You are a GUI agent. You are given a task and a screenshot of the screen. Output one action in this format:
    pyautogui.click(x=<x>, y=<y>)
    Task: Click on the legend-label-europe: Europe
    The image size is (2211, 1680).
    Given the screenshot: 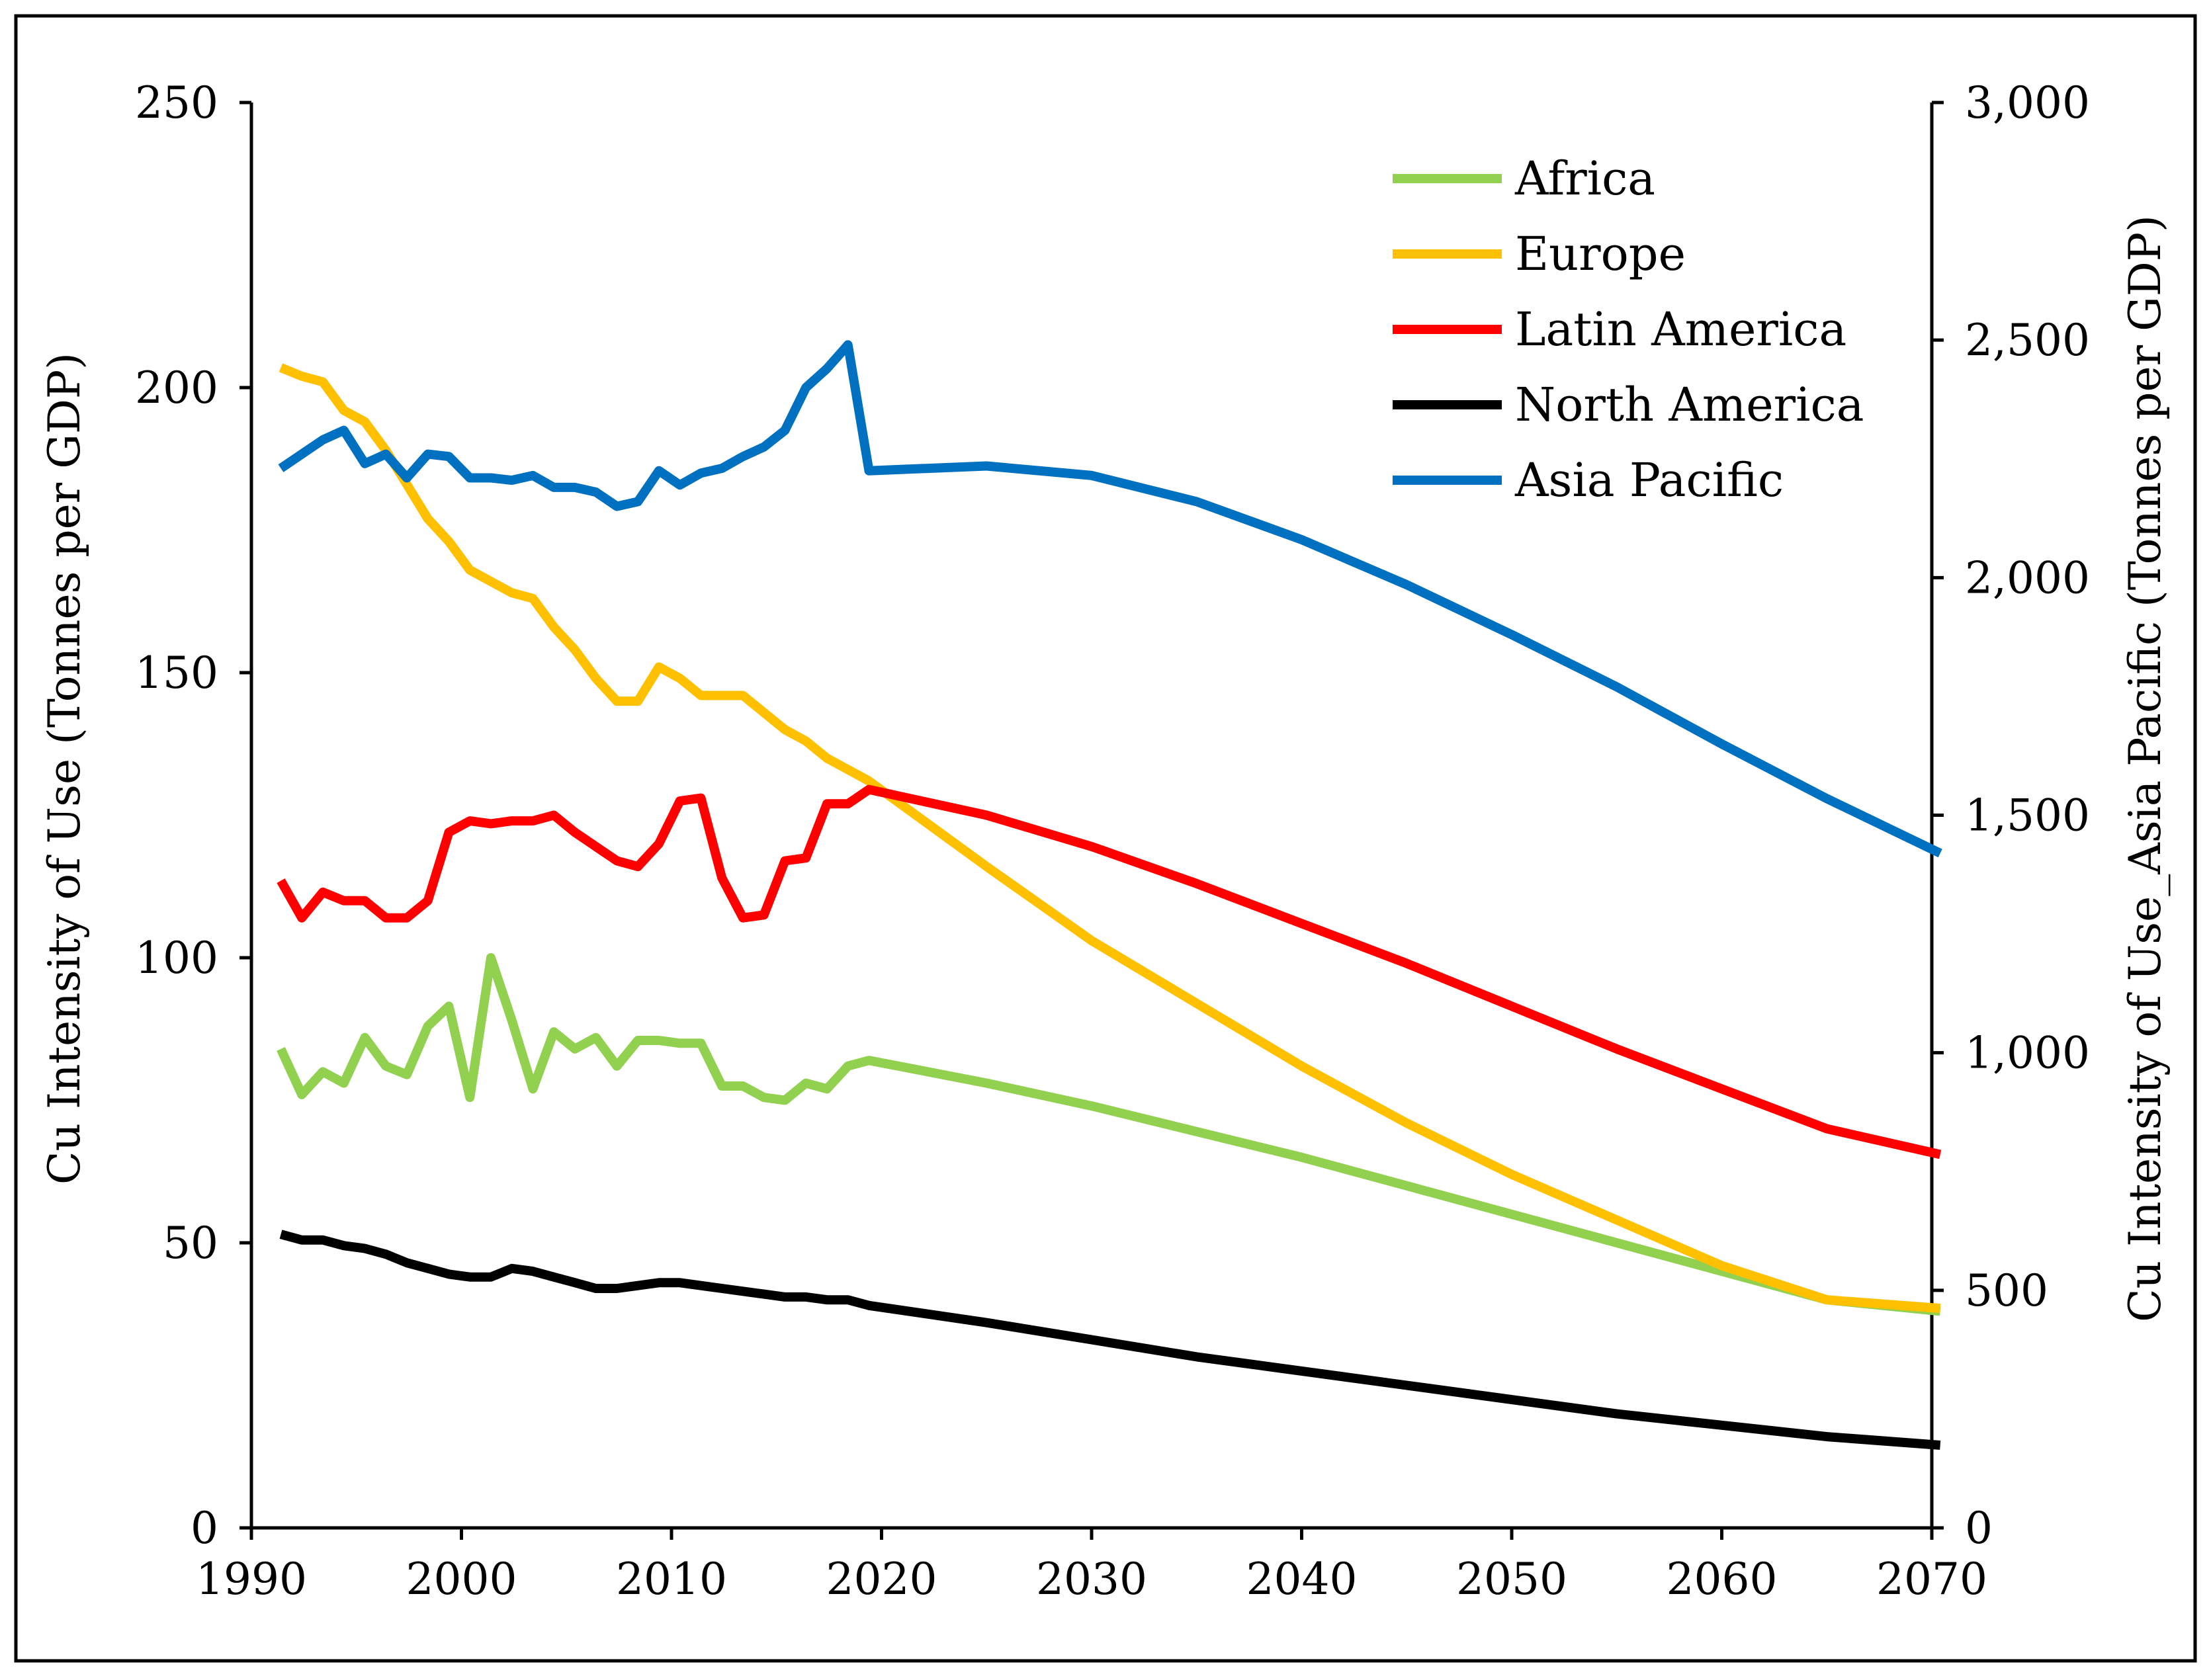 What is the action you would take?
    pyautogui.click(x=1601, y=254)
    